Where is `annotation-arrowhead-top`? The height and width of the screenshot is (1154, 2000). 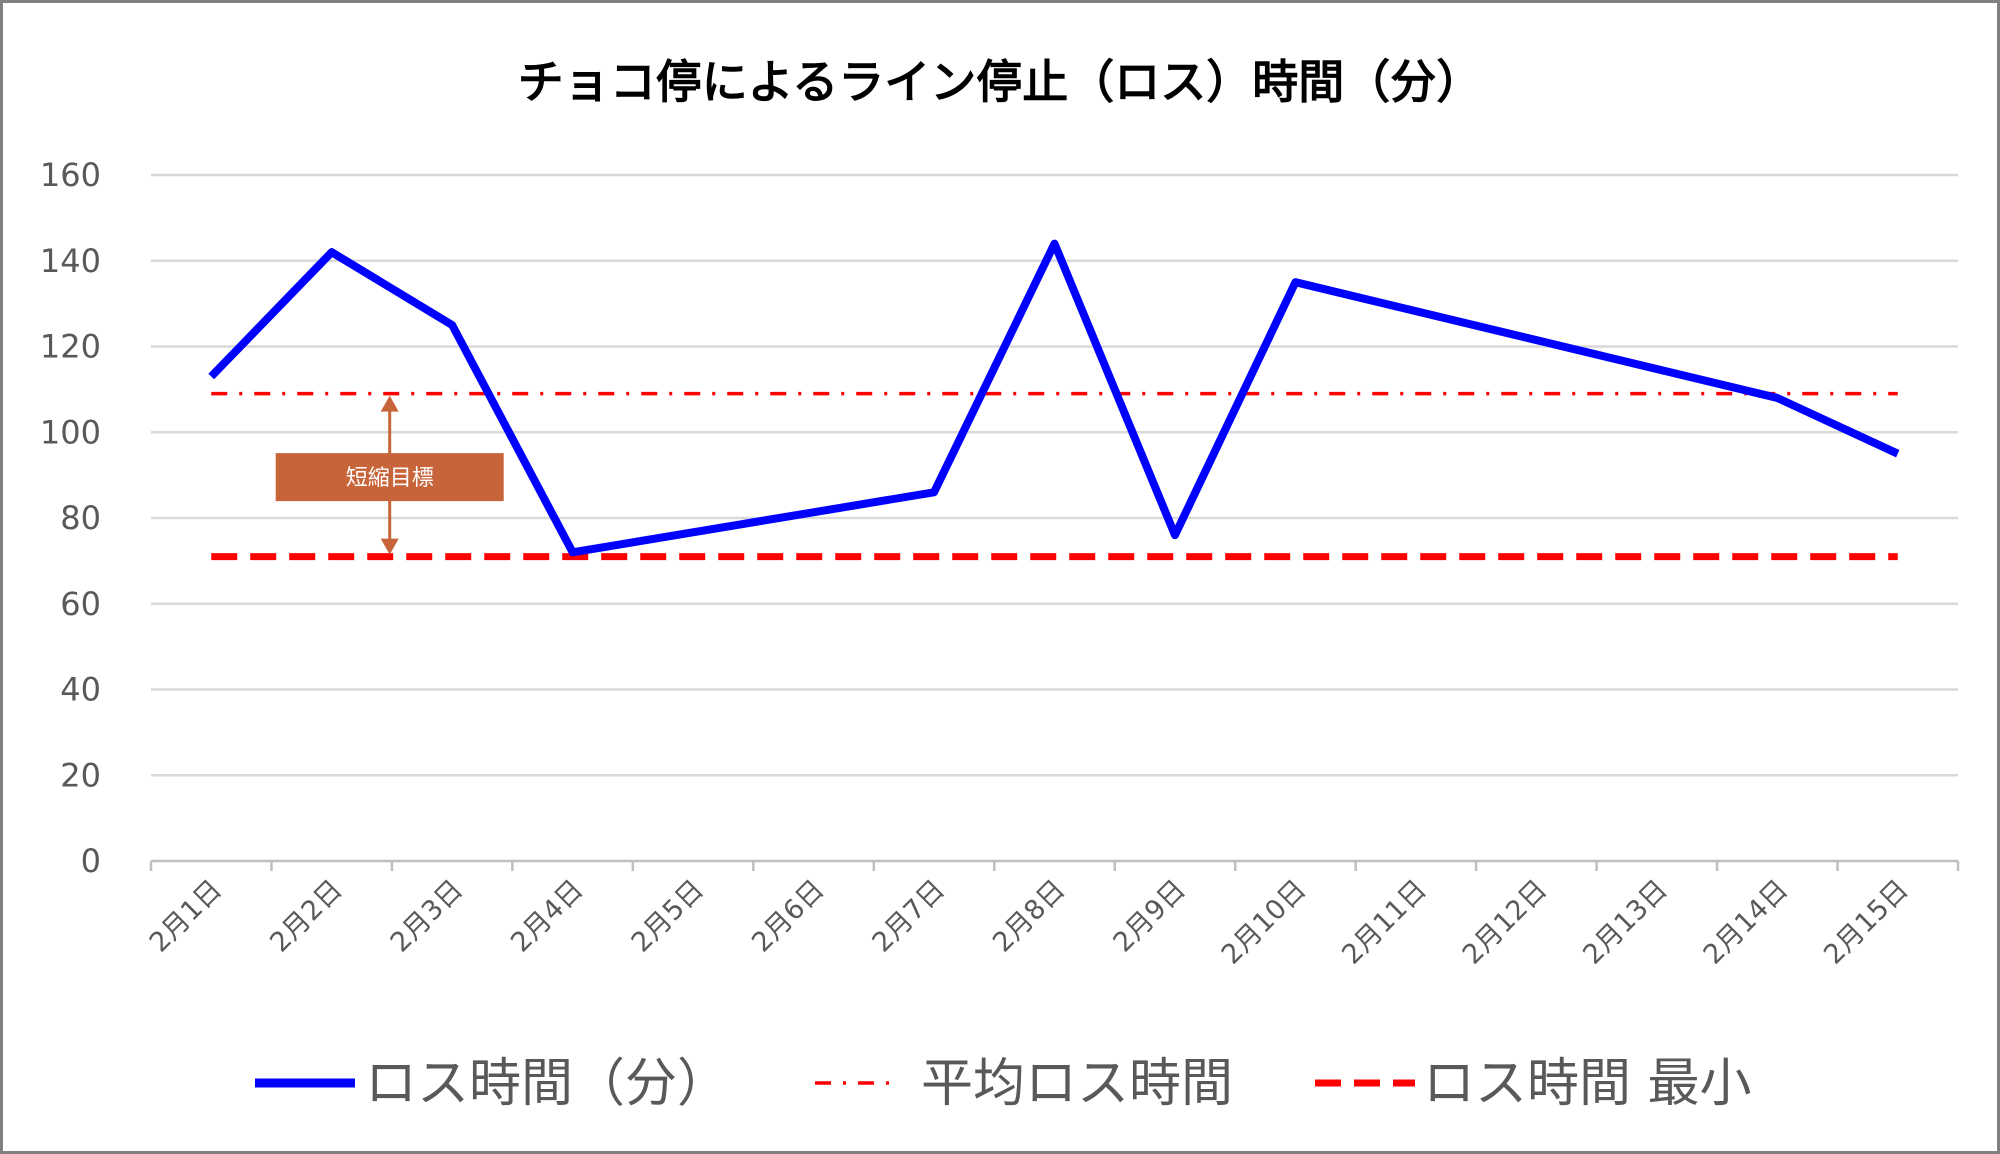
annotation-arrowhead-top is located at coordinates (389, 403).